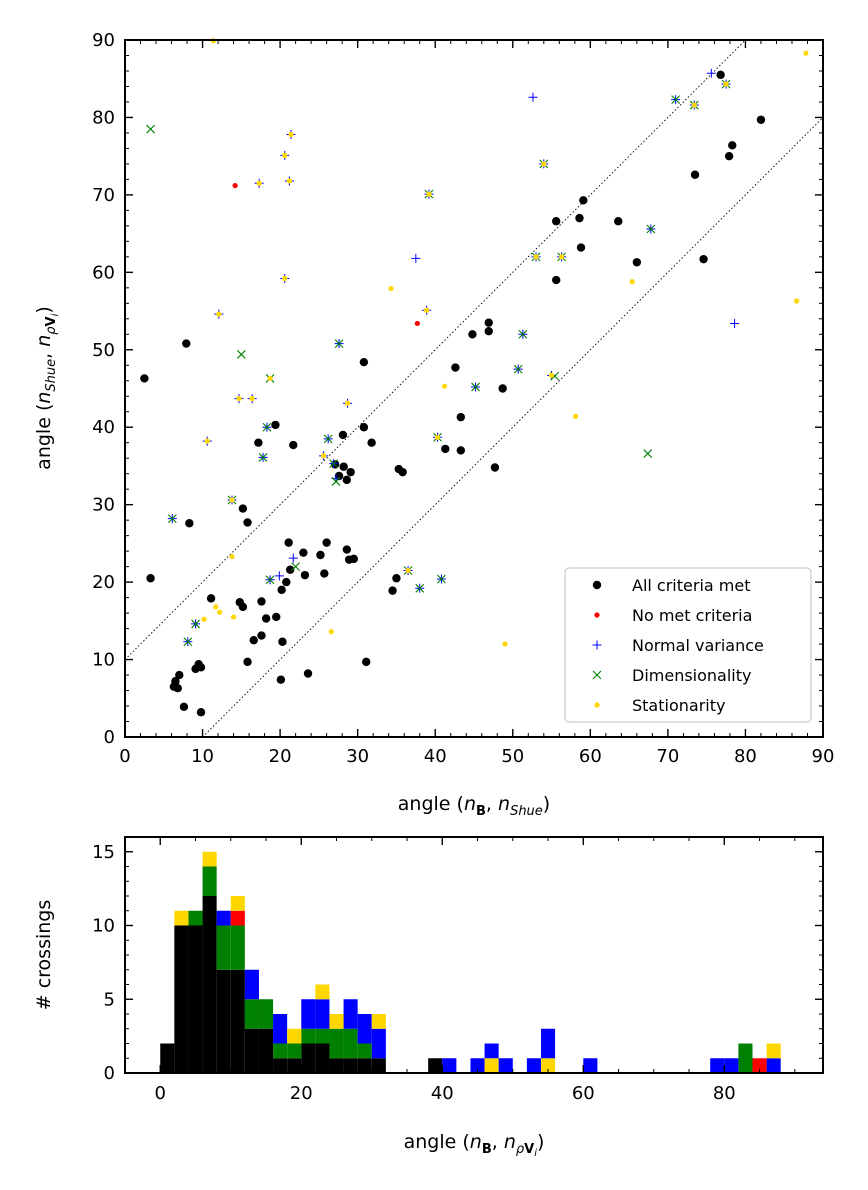 The height and width of the screenshot is (1190, 868). What do you see at coordinates (109, 1073) in the screenshot?
I see `hist-y-tick-label: 0` at bounding box center [109, 1073].